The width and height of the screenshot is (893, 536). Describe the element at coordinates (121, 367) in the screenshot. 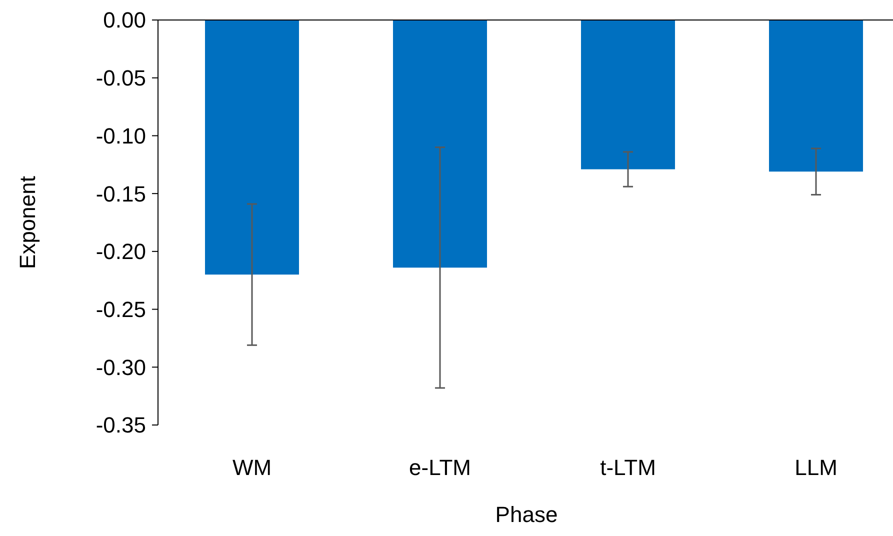

I see `y-tick-label: -0.30` at that location.